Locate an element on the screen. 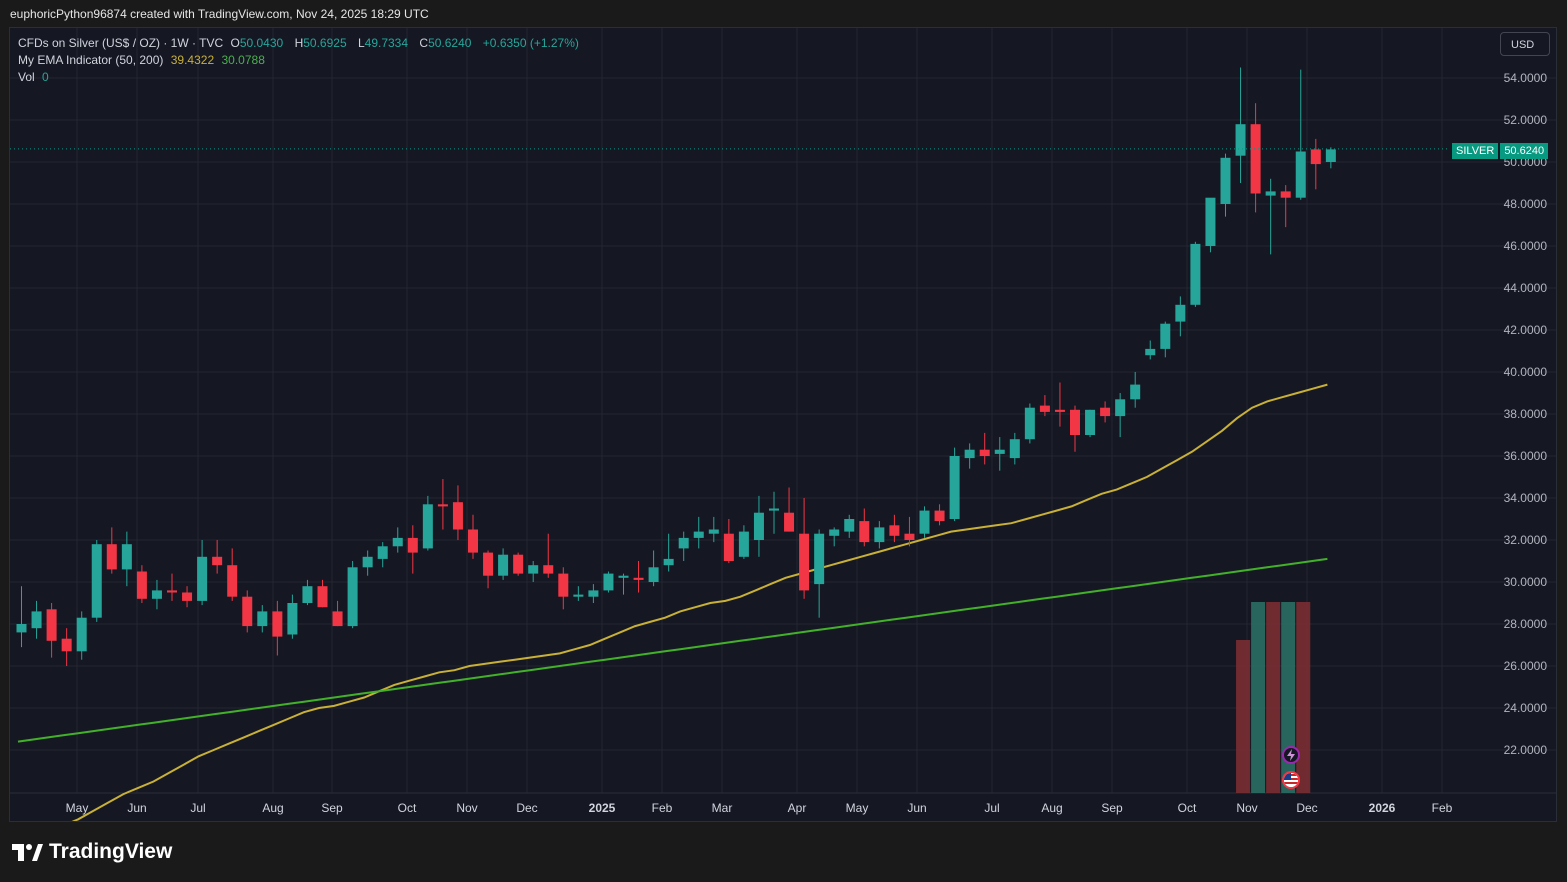 The height and width of the screenshot is (882, 1567). ema-indicator-name: My EMA Indicator (50, 200) is located at coordinates (91, 60).